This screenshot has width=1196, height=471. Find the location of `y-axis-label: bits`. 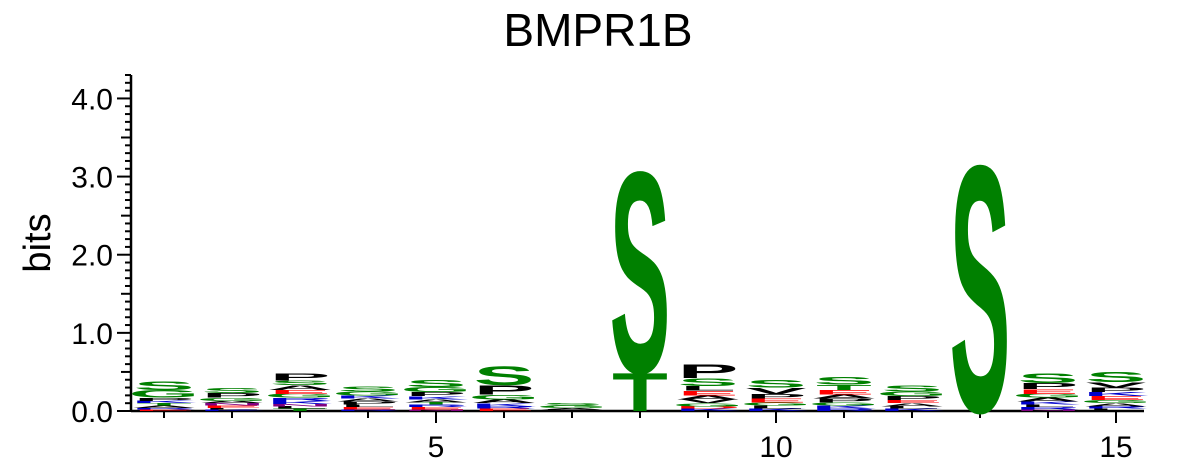

y-axis-label: bits is located at coordinates (38, 242).